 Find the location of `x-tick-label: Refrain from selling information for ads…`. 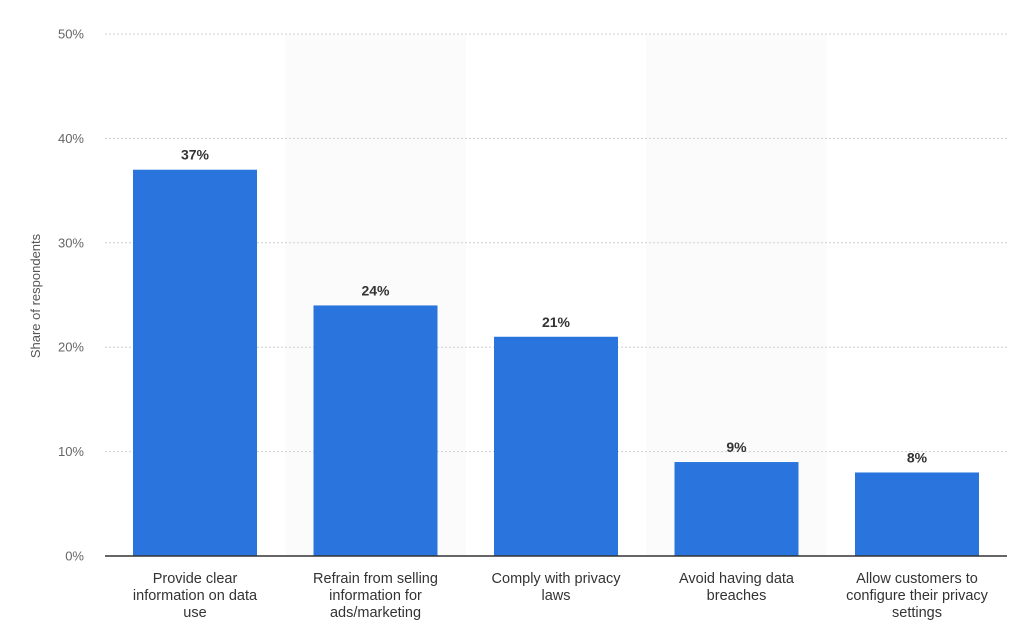

x-tick-label: Refrain from selling information for ads… is located at coordinates (375, 596).